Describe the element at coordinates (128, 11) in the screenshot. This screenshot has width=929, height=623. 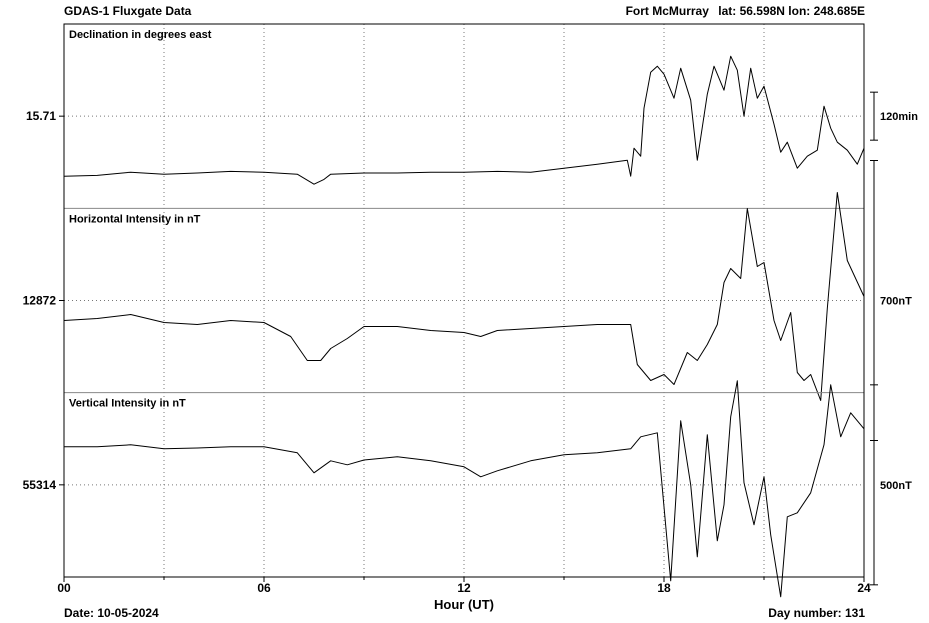
I see `chart-title: GDAS-1 Fluxgate Data` at that location.